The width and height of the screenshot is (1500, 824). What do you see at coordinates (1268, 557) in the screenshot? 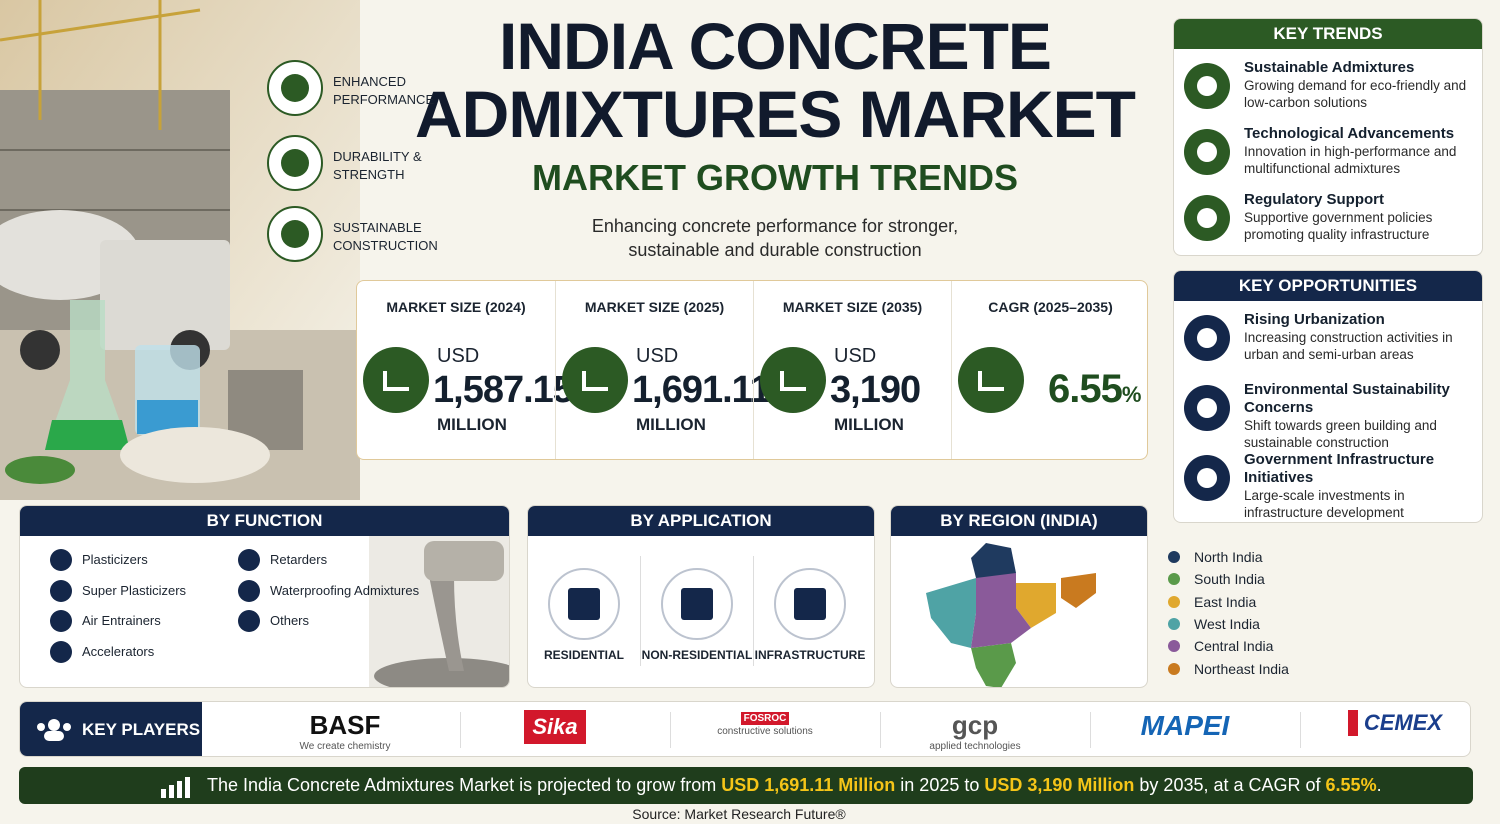
I see `legend-item: North India` at bounding box center [1268, 557].